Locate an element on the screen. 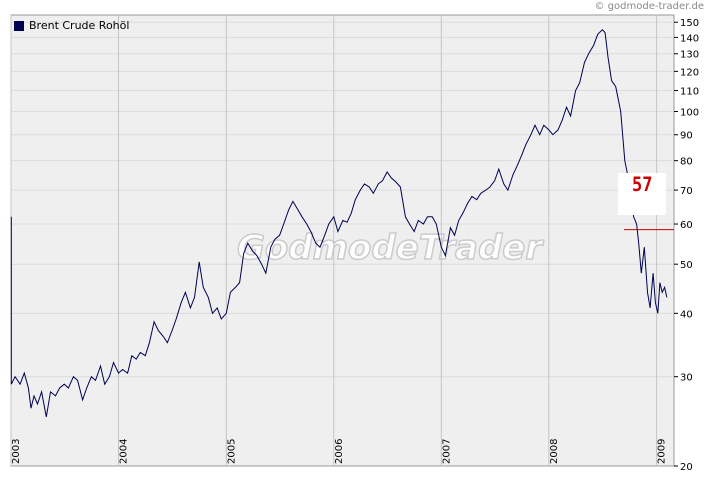 The image size is (720, 481). x-tick-label: 2006 is located at coordinates (339, 451).